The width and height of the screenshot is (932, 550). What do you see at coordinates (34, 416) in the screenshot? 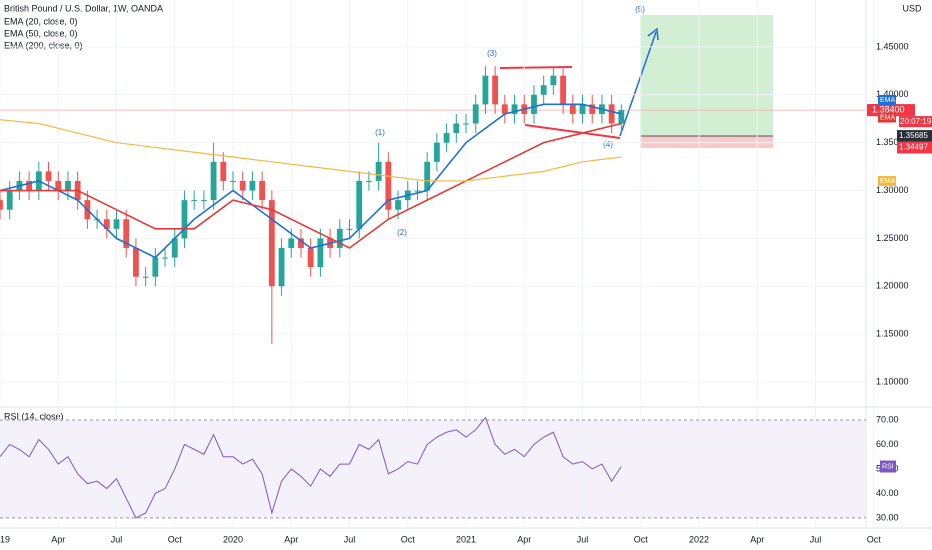
I see `rsi-title: RSI (14, close)` at bounding box center [34, 416].